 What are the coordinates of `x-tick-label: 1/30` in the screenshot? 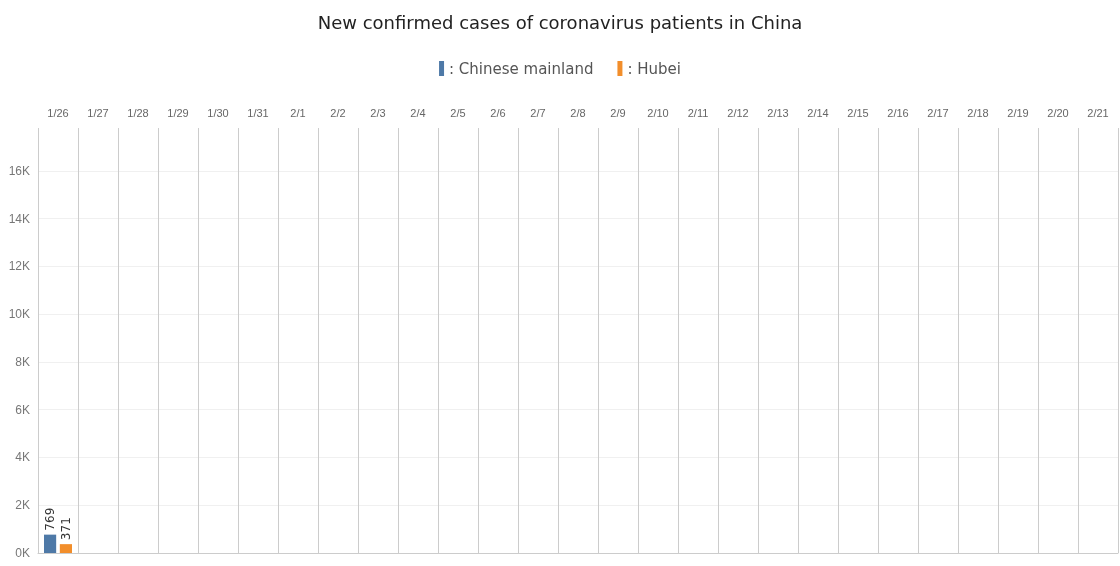 It's located at (218, 112).